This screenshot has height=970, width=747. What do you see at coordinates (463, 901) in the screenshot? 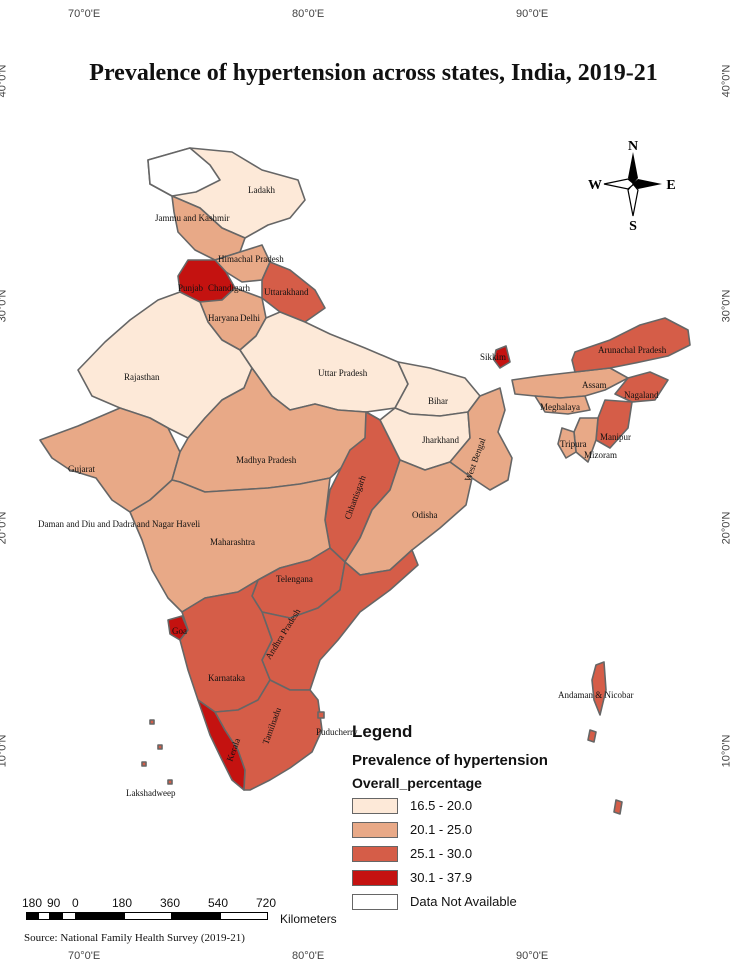
I see `legend-item-label: Data Not Available` at bounding box center [463, 901].